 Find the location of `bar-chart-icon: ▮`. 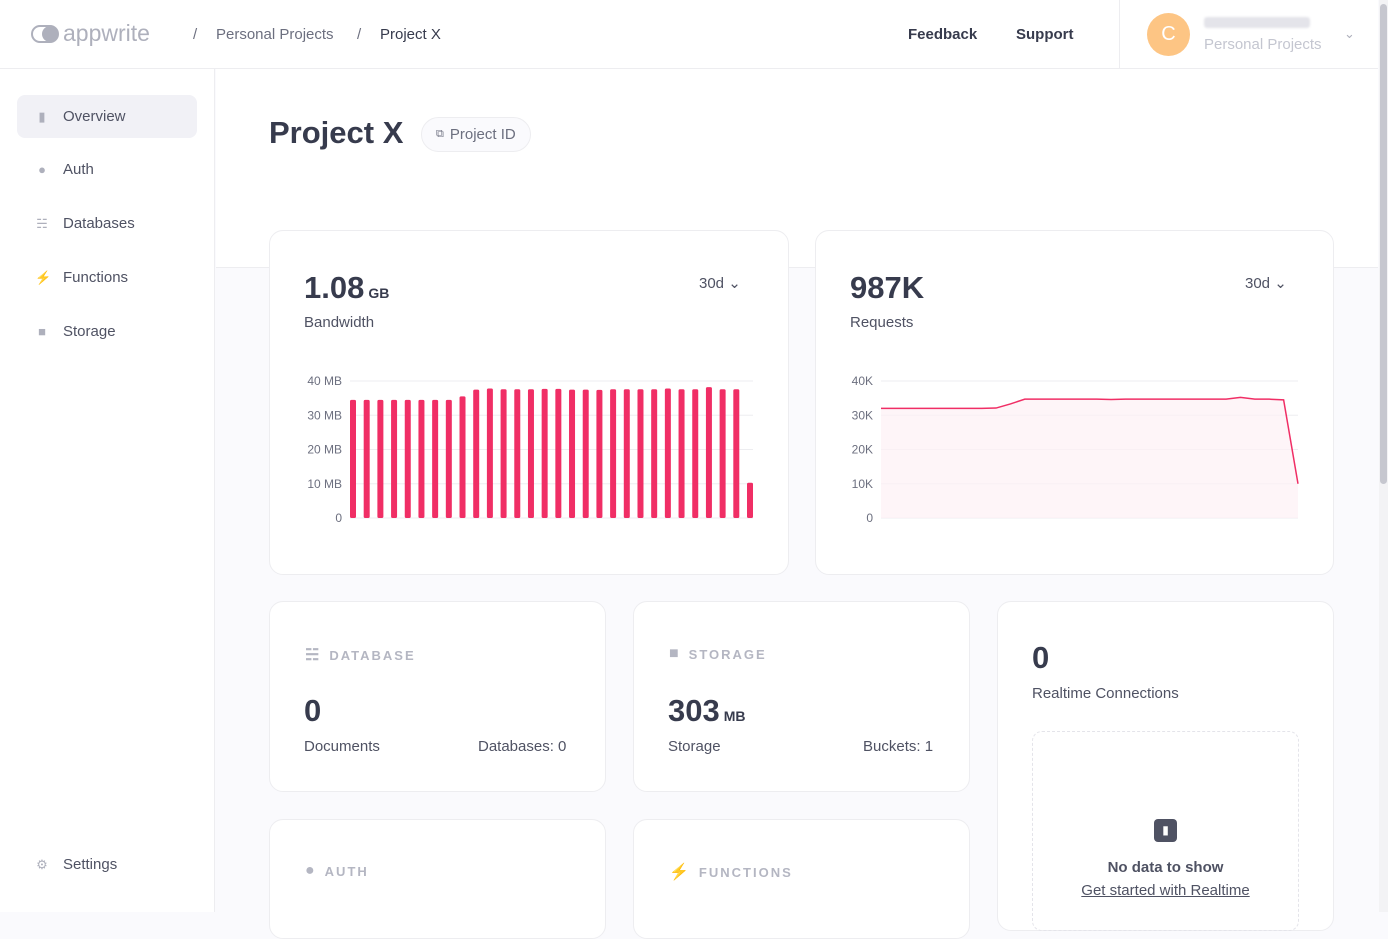

bar-chart-icon: ▮ is located at coordinates (42, 116).